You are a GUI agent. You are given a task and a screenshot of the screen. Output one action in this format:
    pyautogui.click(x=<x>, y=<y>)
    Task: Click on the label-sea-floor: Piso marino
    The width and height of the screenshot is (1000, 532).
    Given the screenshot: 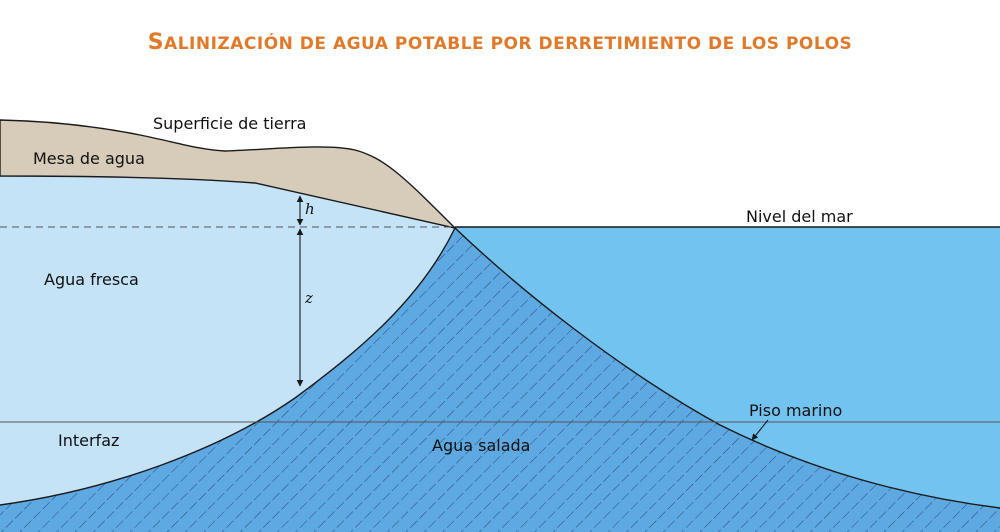 What is the action you would take?
    pyautogui.click(x=795, y=410)
    